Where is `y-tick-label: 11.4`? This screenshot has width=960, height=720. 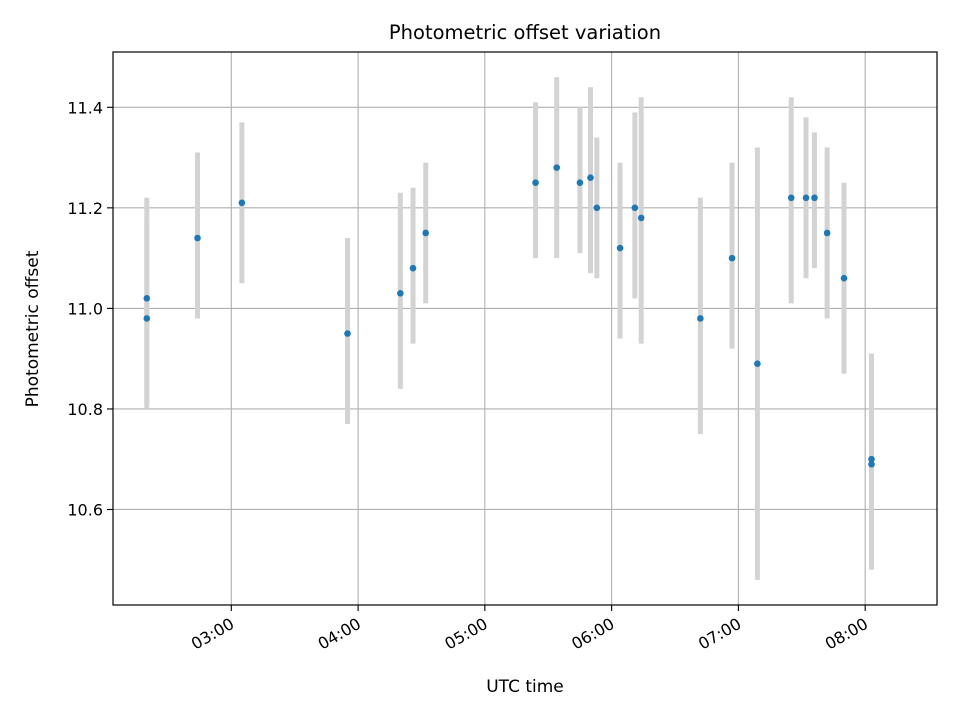
y-tick-label: 11.4 is located at coordinates (85, 107).